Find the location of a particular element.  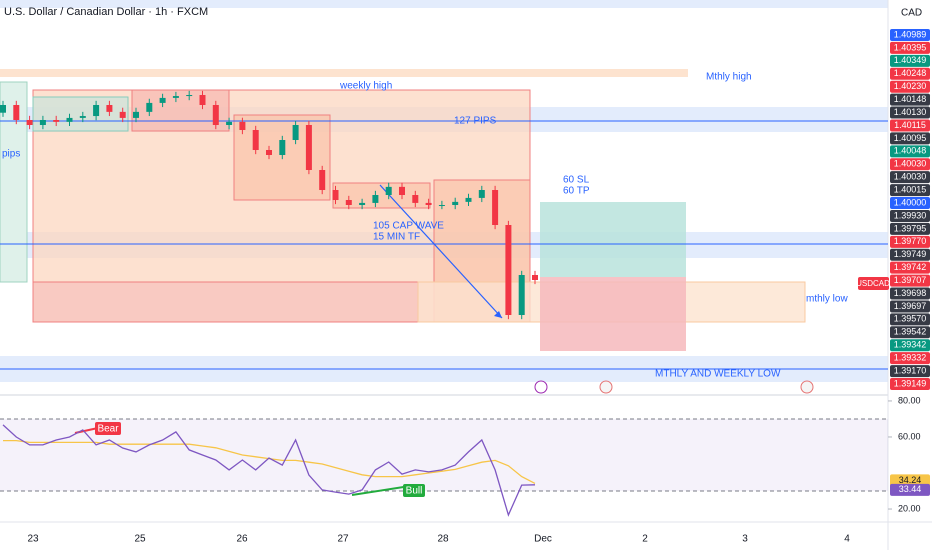

price-tag-label: 1.40989 is located at coordinates (910, 34).